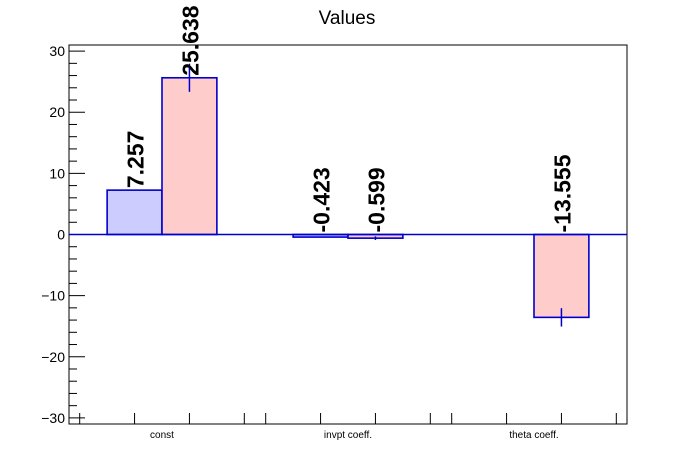  Describe the element at coordinates (136, 160) in the screenshot. I see `data-label: 7.257` at that location.